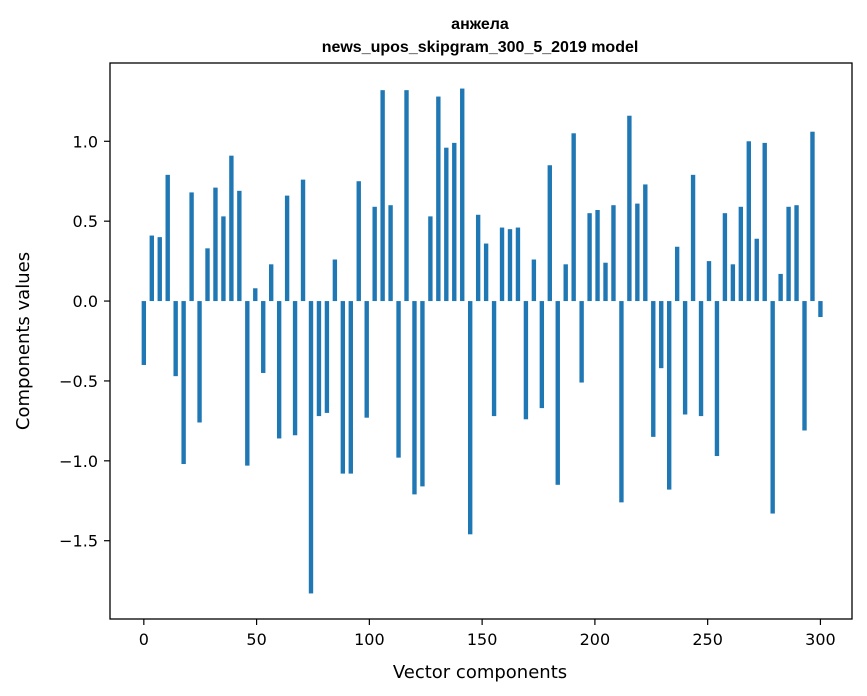 This screenshot has height=696, width=867. Describe the element at coordinates (480, 47) in the screenshot. I see `chart-subtitle: news_upos_skipgram_300_5_2019 model` at that location.